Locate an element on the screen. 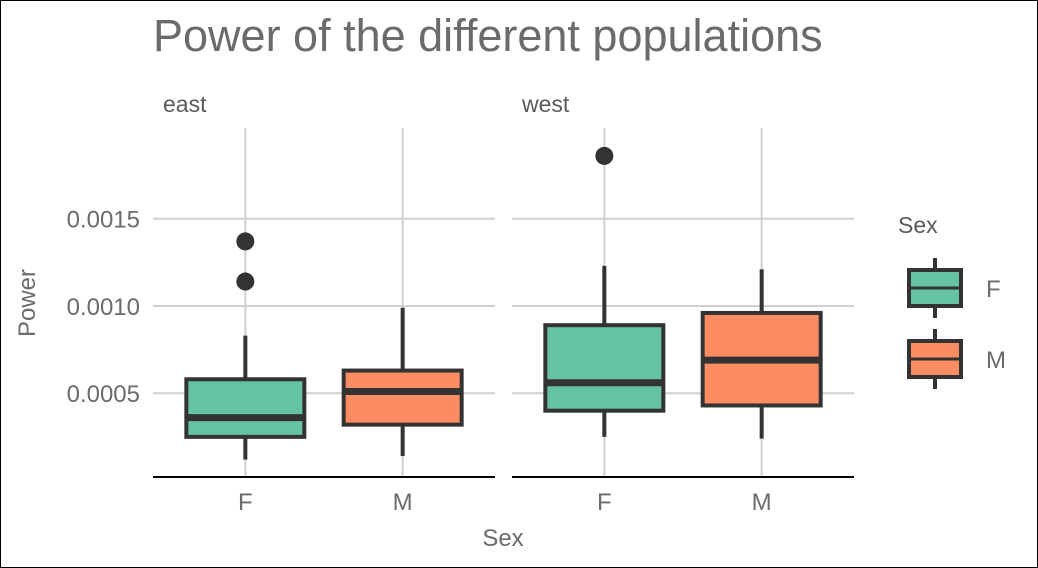  box-east-M is located at coordinates (402, 382).